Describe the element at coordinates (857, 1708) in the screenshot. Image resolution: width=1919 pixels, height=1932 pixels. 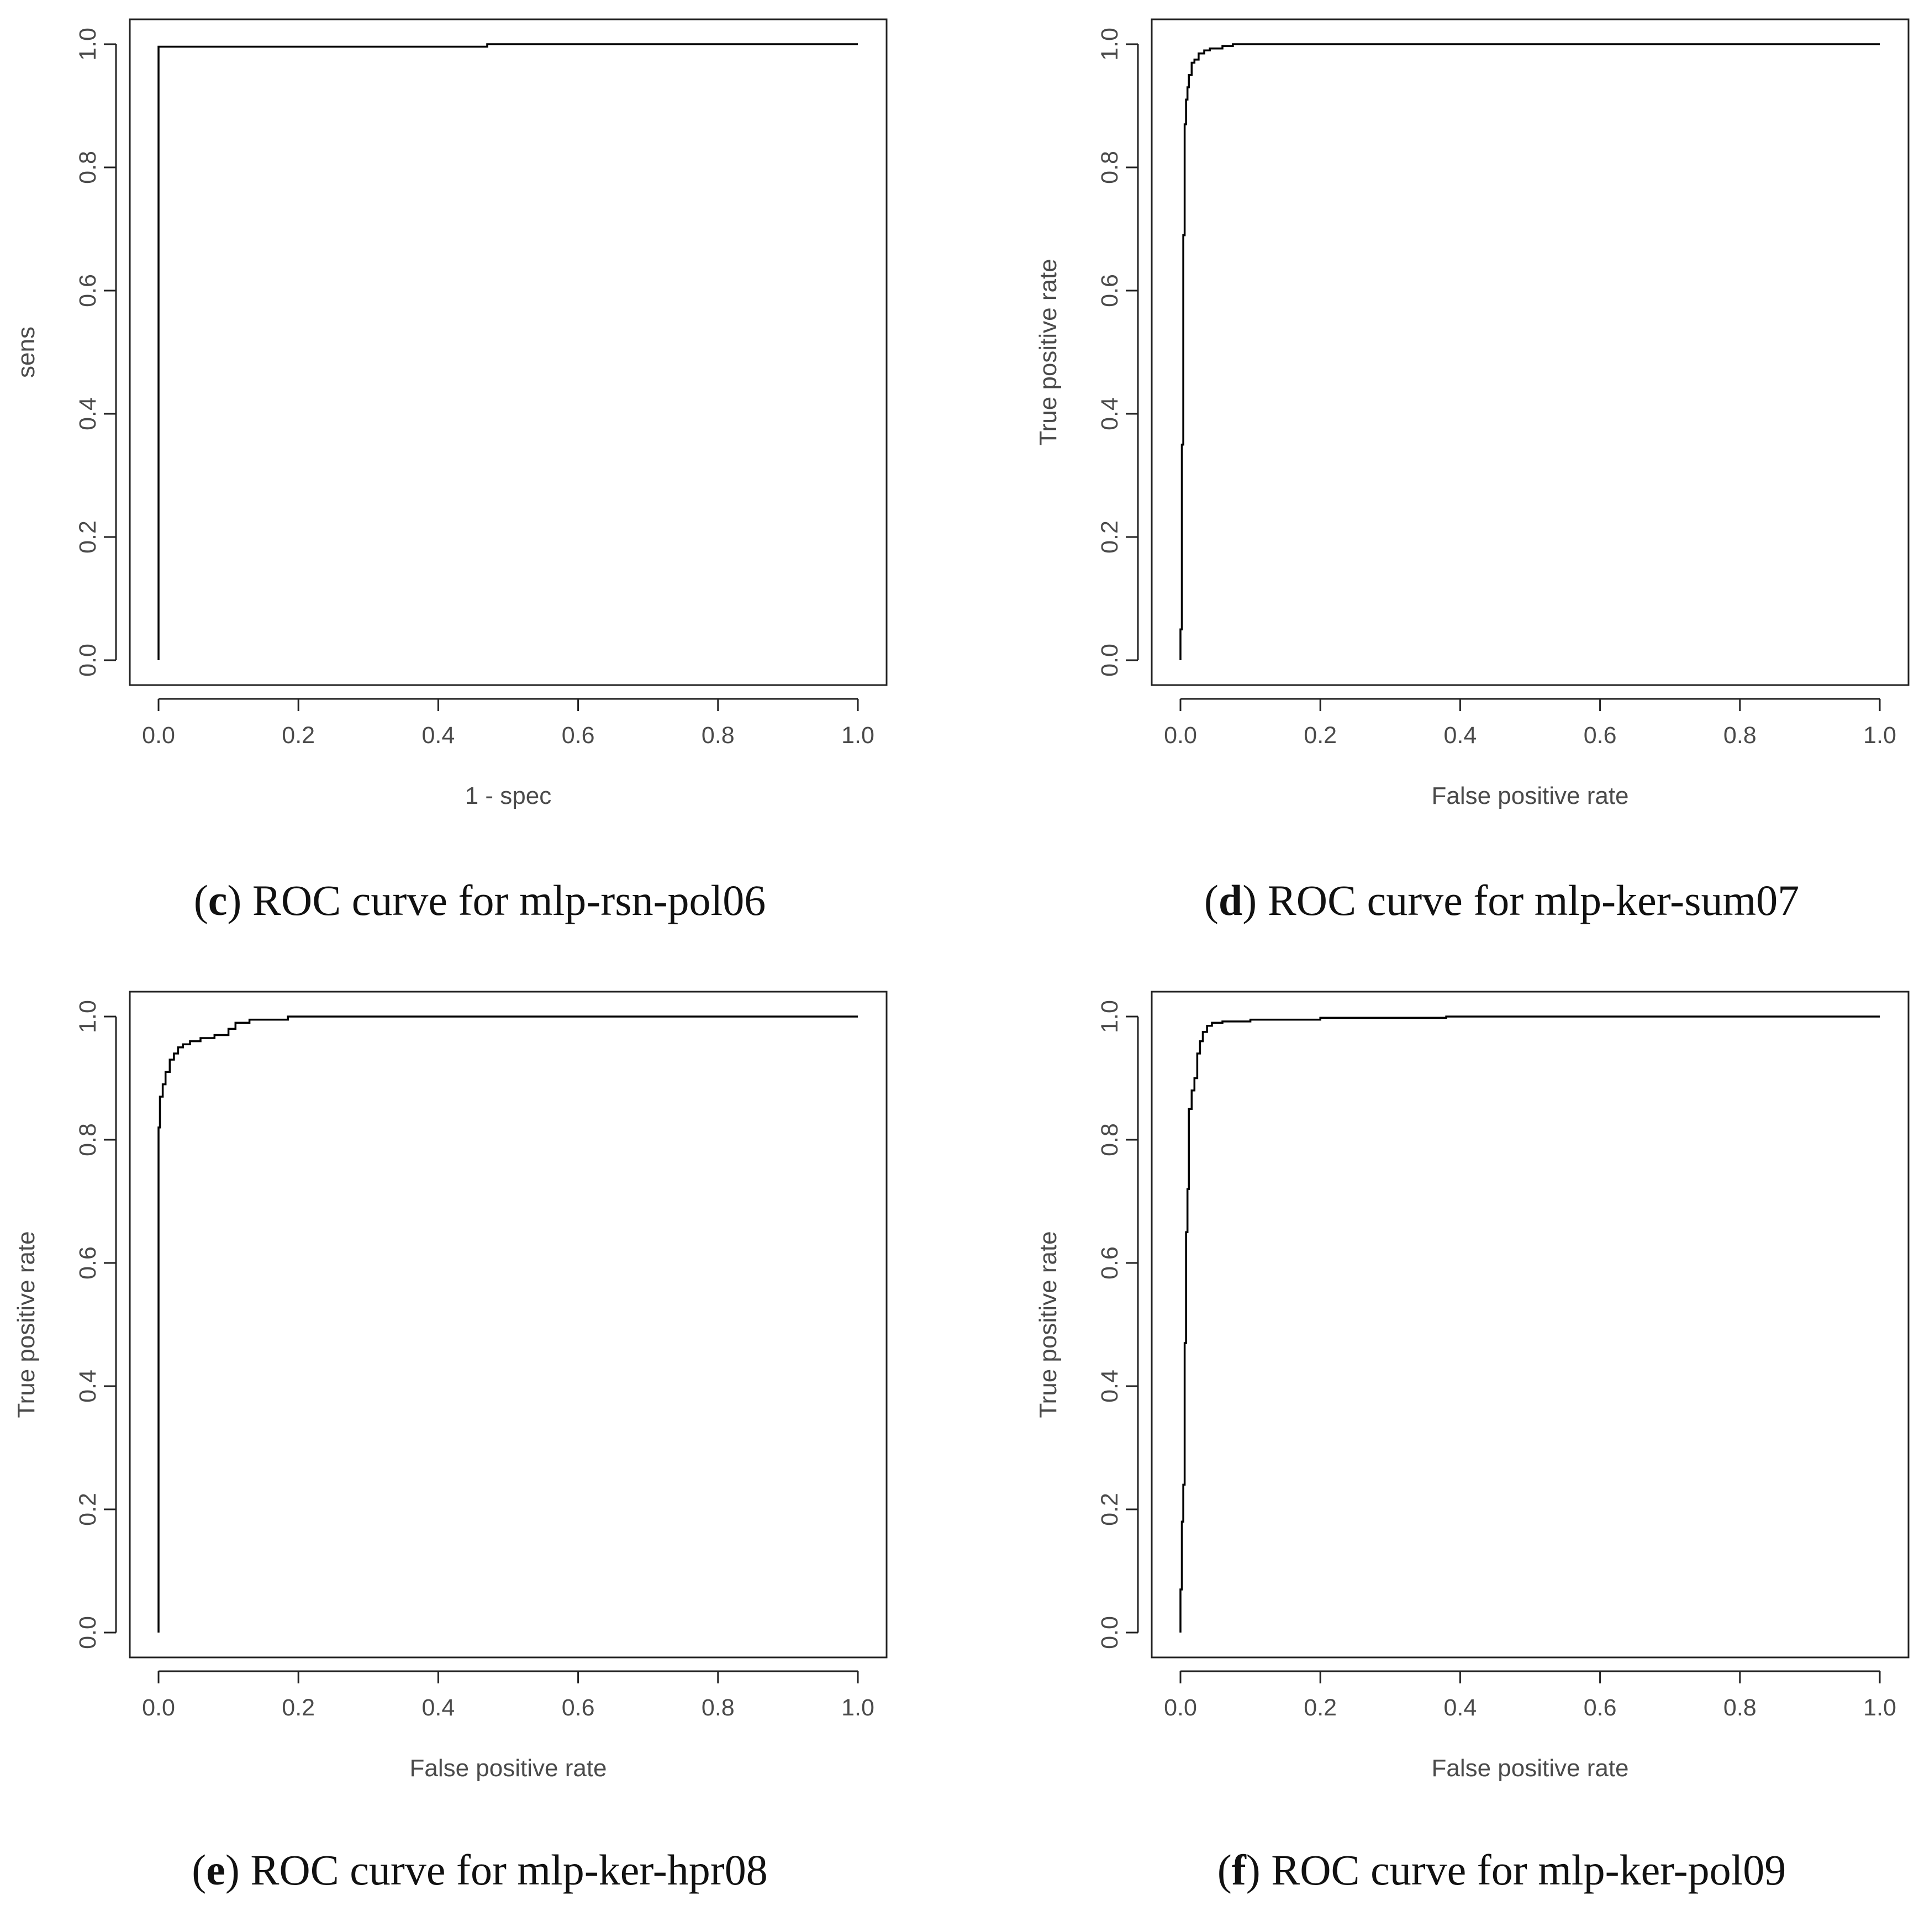
I see `x-tick-label-e: 1.0` at that location.